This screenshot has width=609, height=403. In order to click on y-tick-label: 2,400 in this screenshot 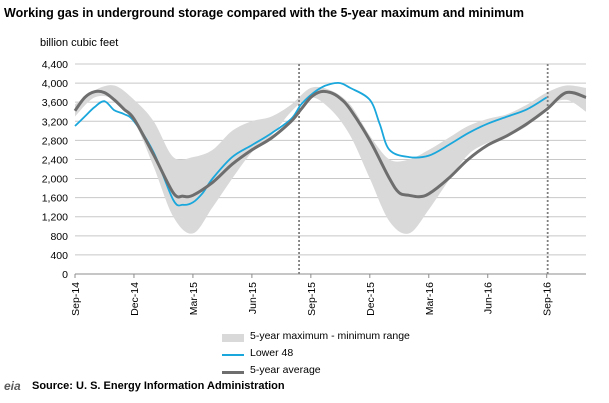, I will do `click(55, 160)`.